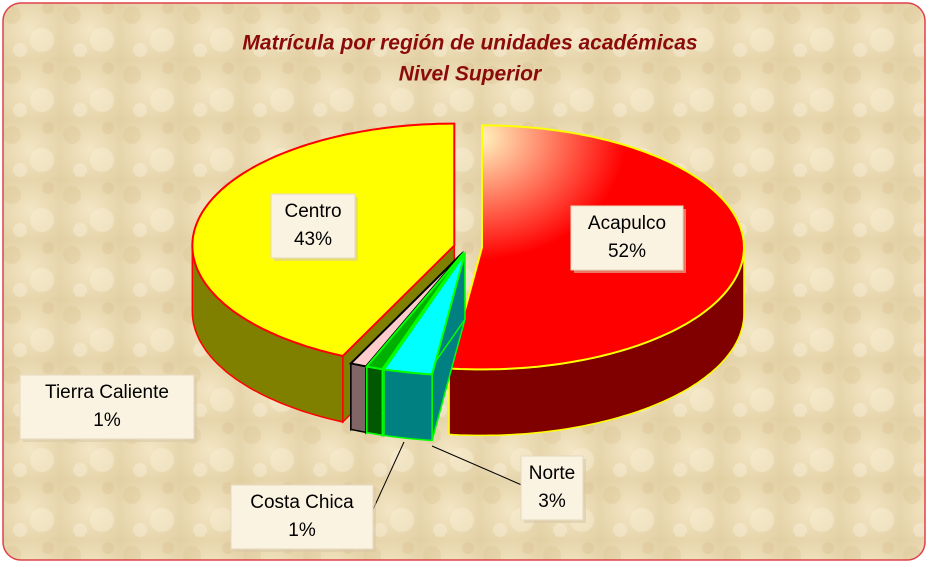 The width and height of the screenshot is (930, 570). Describe the element at coordinates (627, 251) in the screenshot. I see `data-label-value: 52%` at that location.